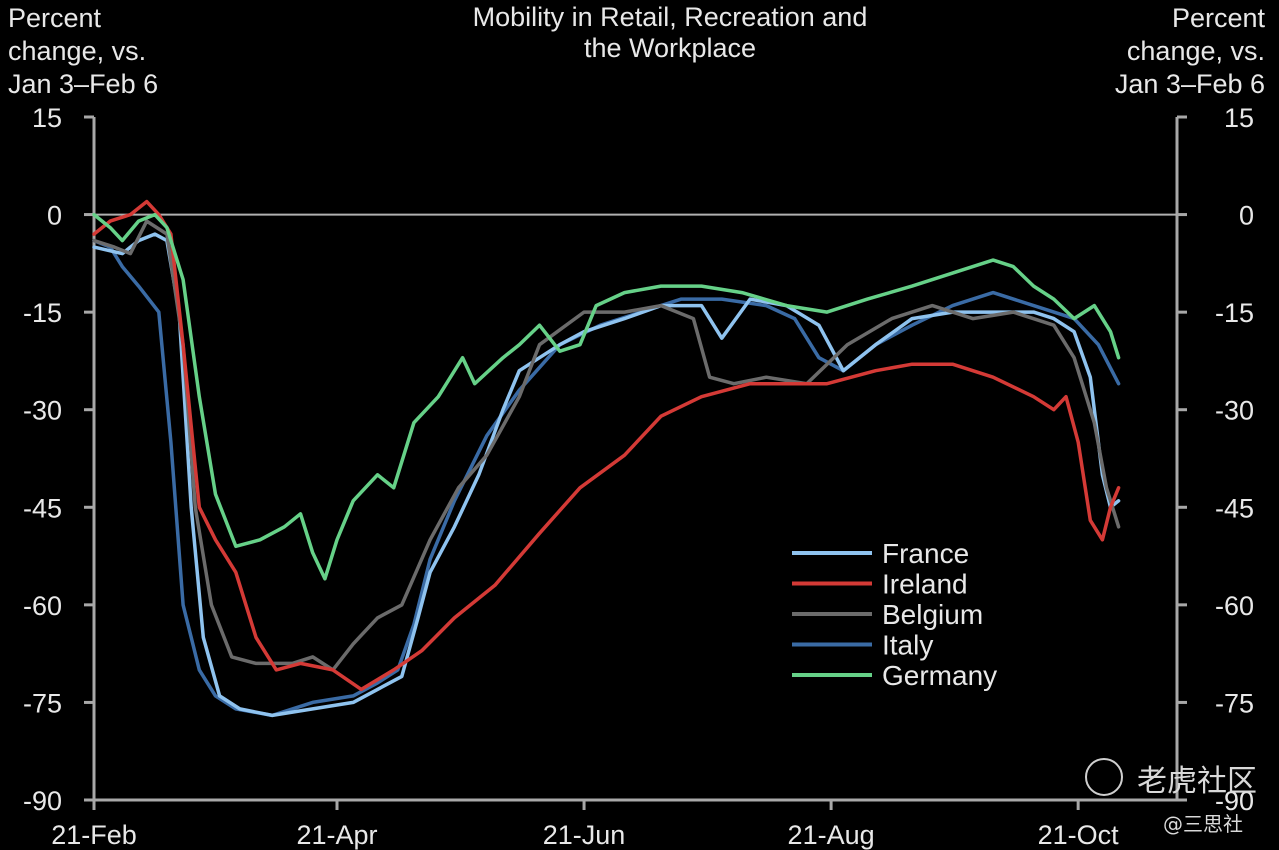 The image size is (1279, 850). I want to click on y-tick-label-right: -45, so click(1234, 508).